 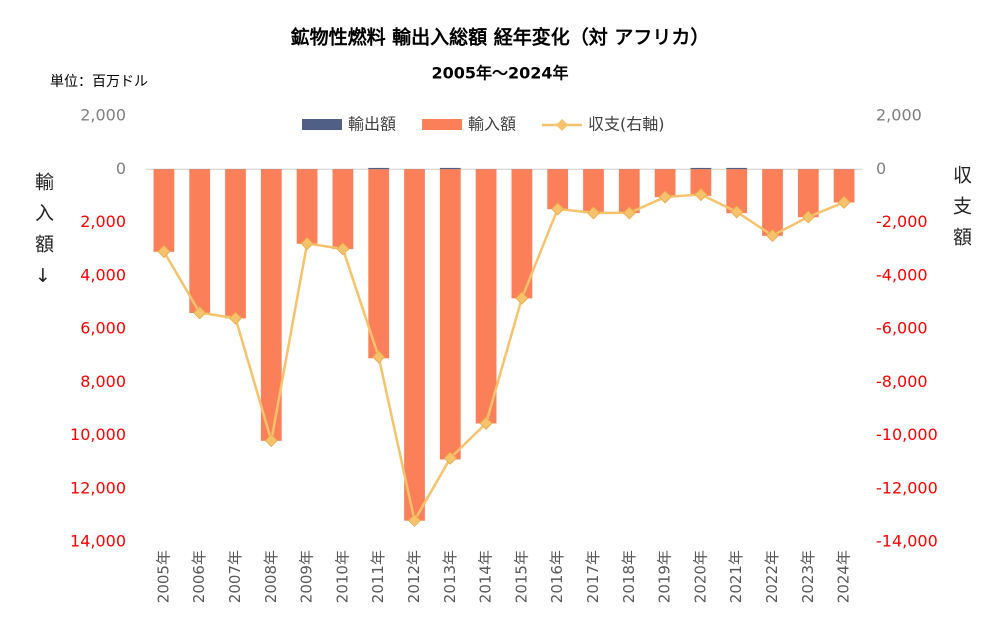 What do you see at coordinates (492, 124) in the screenshot?
I see `legend-label: 輸入額` at bounding box center [492, 124].